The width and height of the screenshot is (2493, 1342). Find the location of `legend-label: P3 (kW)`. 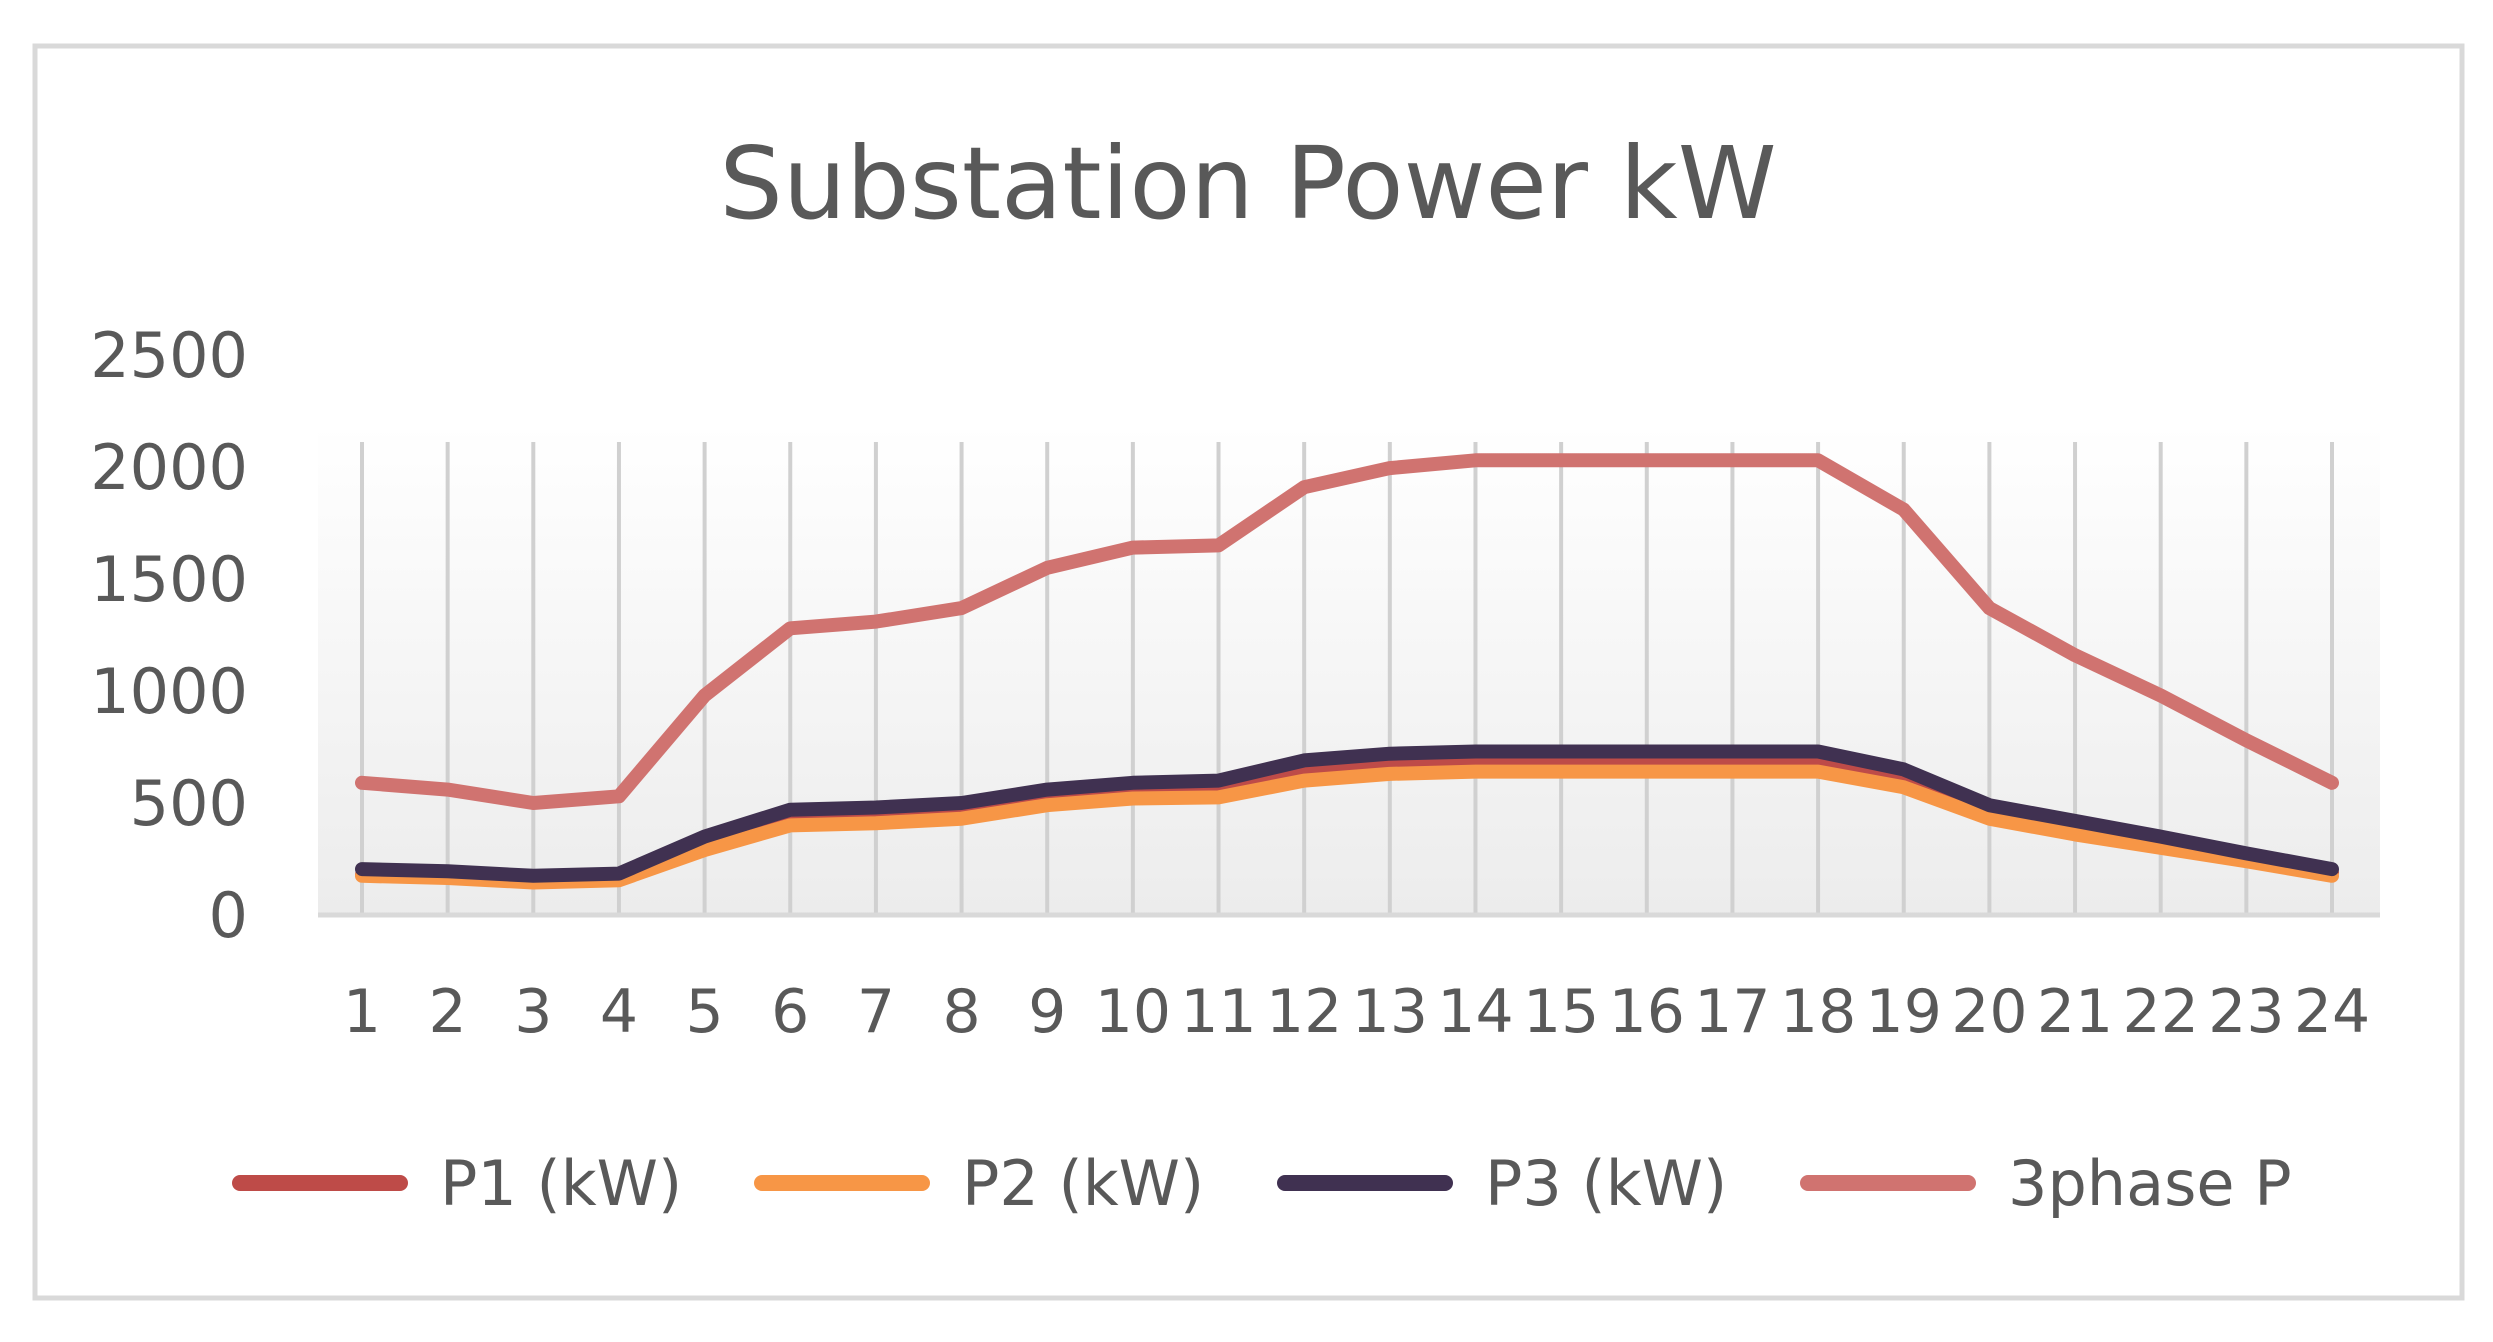

legend-label: P3 (kW) is located at coordinates (1606, 1183).